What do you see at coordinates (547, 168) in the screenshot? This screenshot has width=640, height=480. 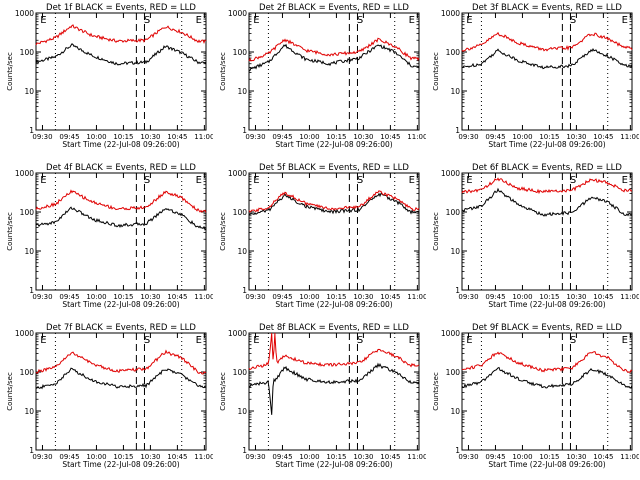 I see `chart-title: Det 6f BLACK = Events, RED = LLD` at bounding box center [547, 168].